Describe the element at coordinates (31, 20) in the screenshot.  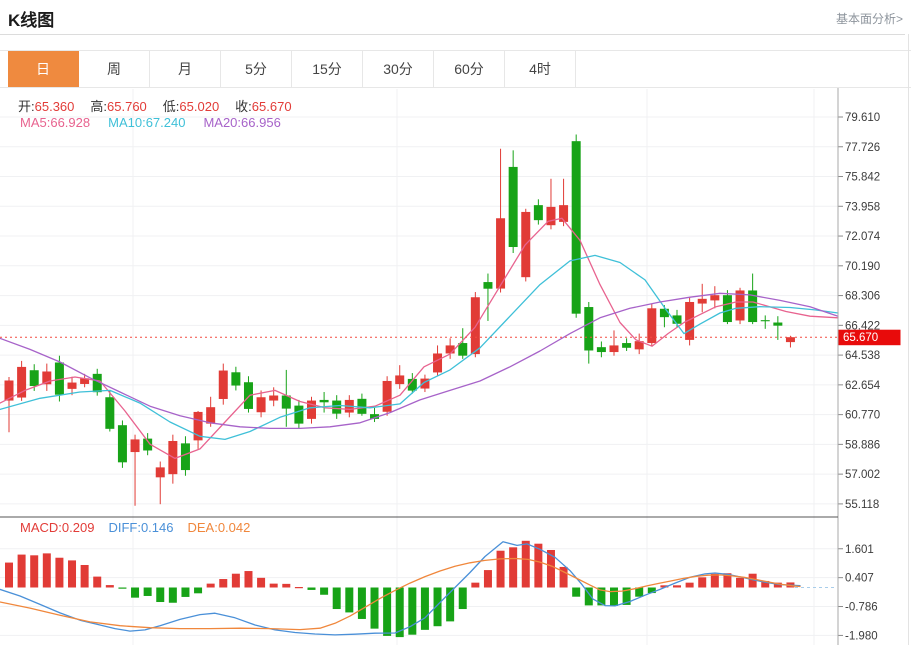
I see `page-title: K线图` at that location.